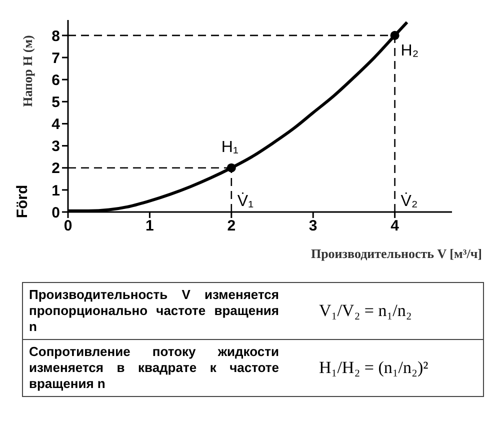 The height and width of the screenshot is (427, 490). Describe the element at coordinates (245, 201) in the screenshot. I see `ref-line-label: V̇₁` at that location.